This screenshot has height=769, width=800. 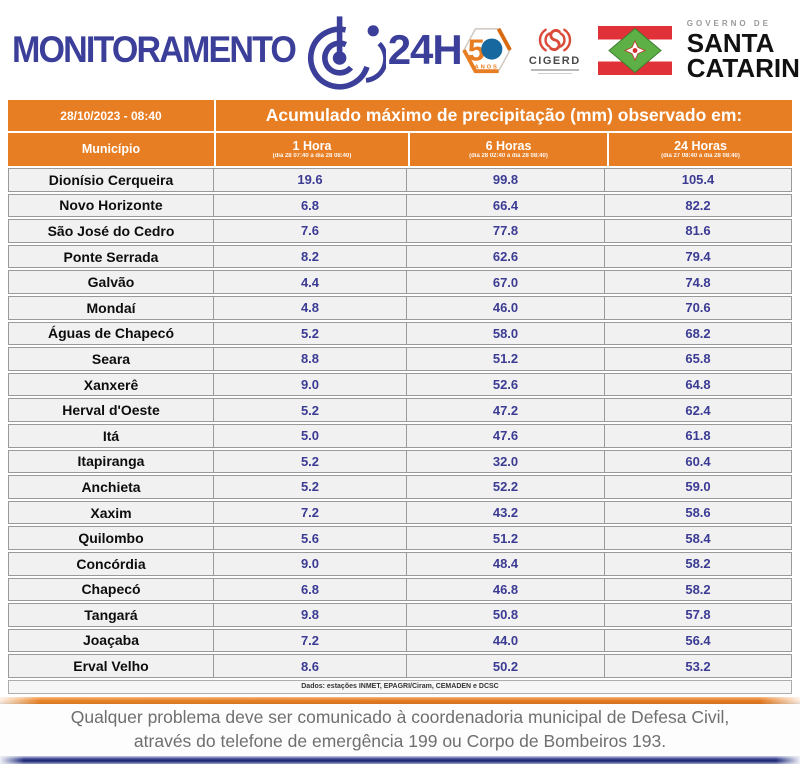 I want to click on table-row: Chapecó 6.8 46.8 58.2, so click(x=400, y=589).